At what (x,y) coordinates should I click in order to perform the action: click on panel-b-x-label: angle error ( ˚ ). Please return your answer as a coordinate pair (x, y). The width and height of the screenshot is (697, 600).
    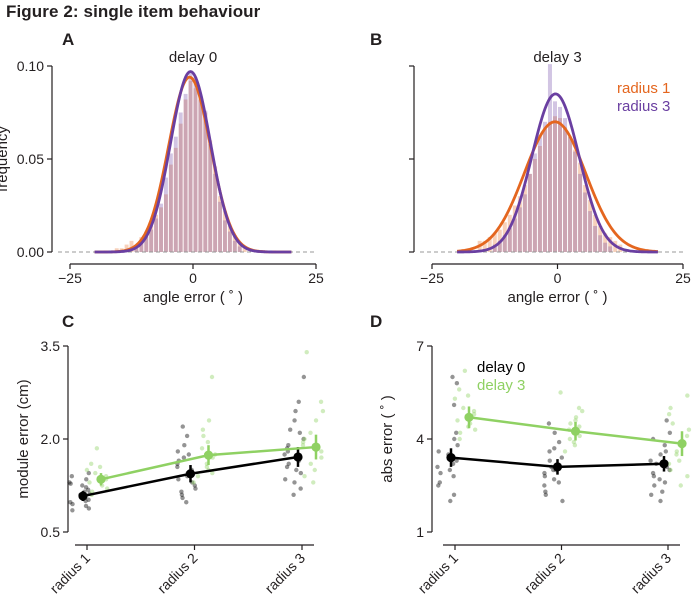
    Looking at the image, I should click on (557, 297).